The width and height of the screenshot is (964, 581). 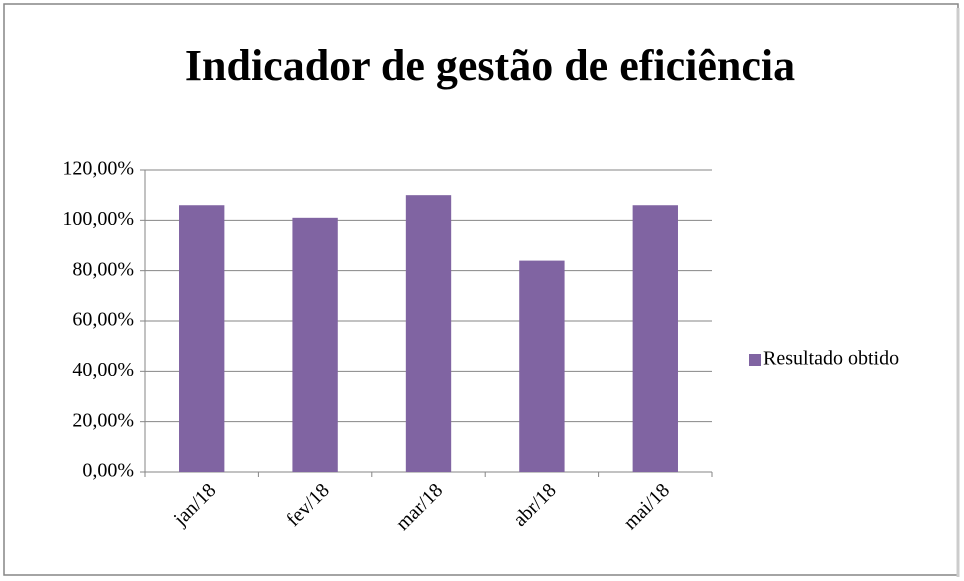 What do you see at coordinates (108, 471) in the screenshot?
I see `y-tick-label: 0,00%` at bounding box center [108, 471].